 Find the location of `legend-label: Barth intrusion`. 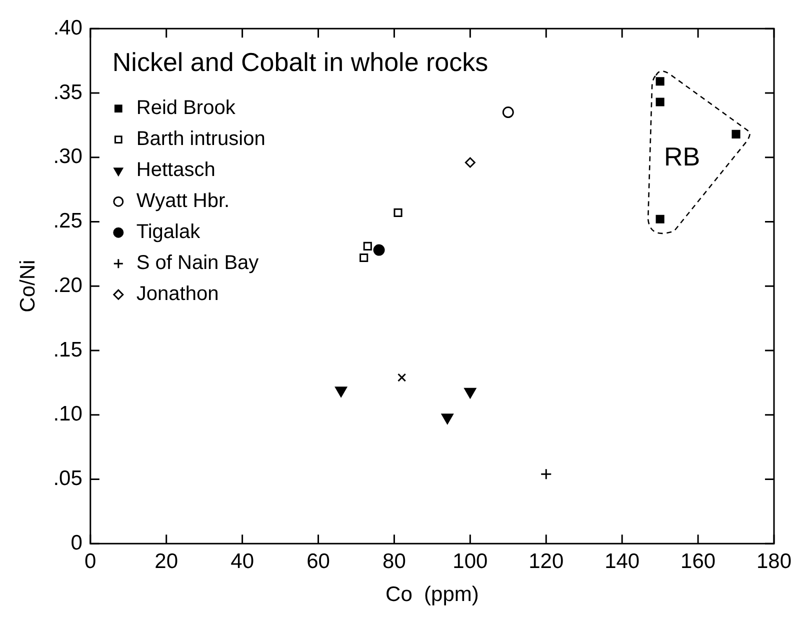

legend-label: Barth intrusion is located at coordinates (201, 139).